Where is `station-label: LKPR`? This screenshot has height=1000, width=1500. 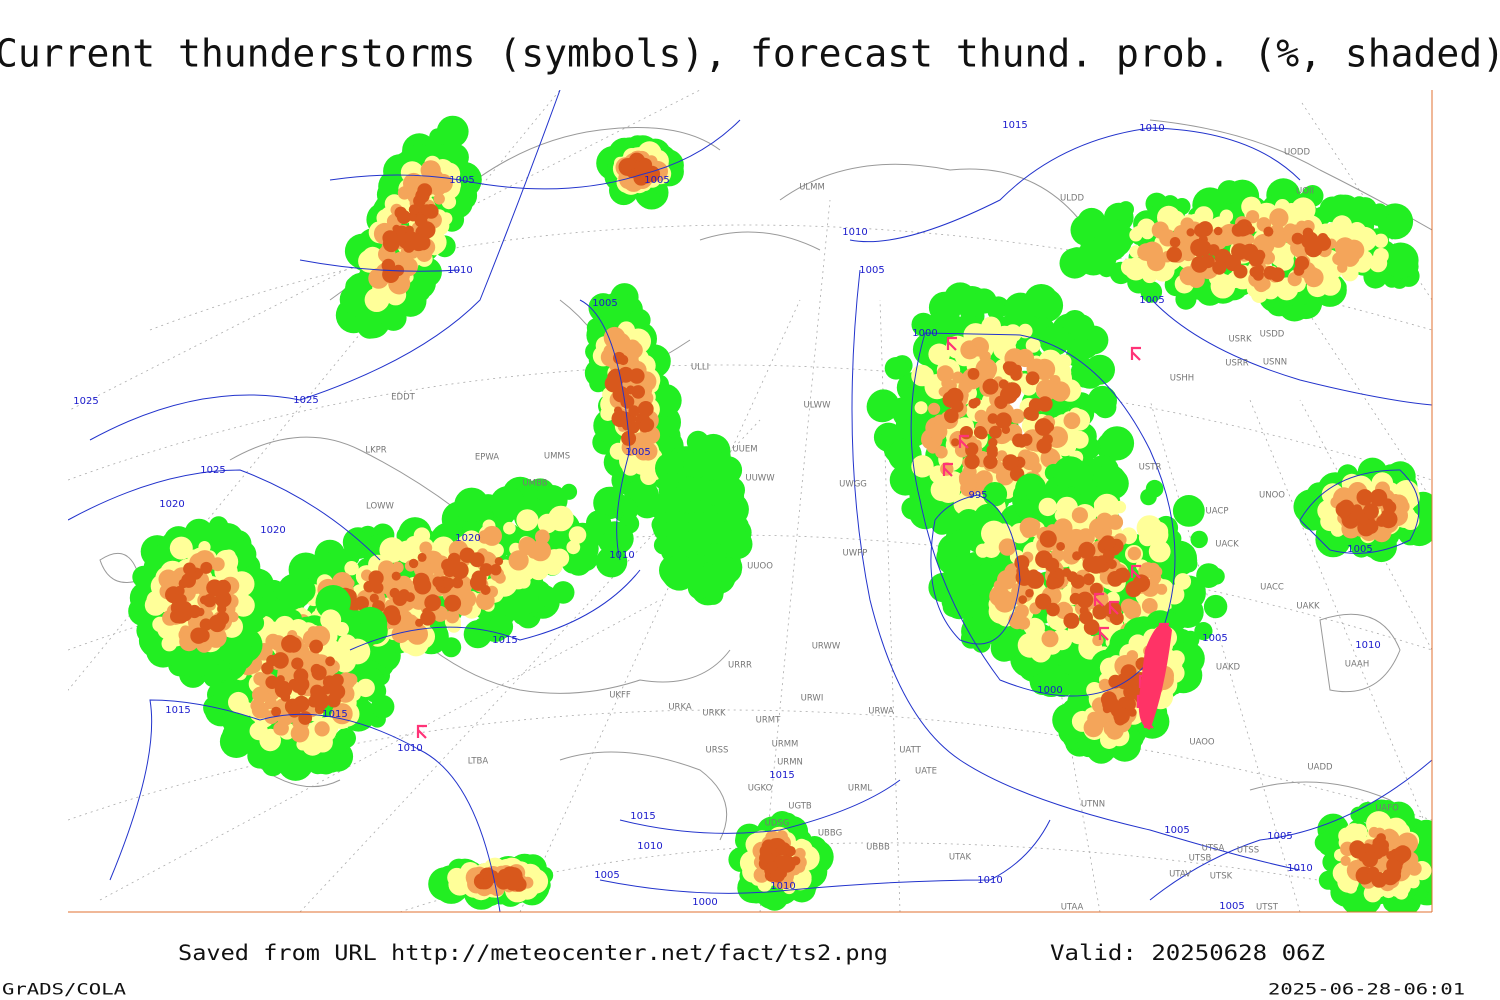
station-label: LKPR is located at coordinates (375, 451).